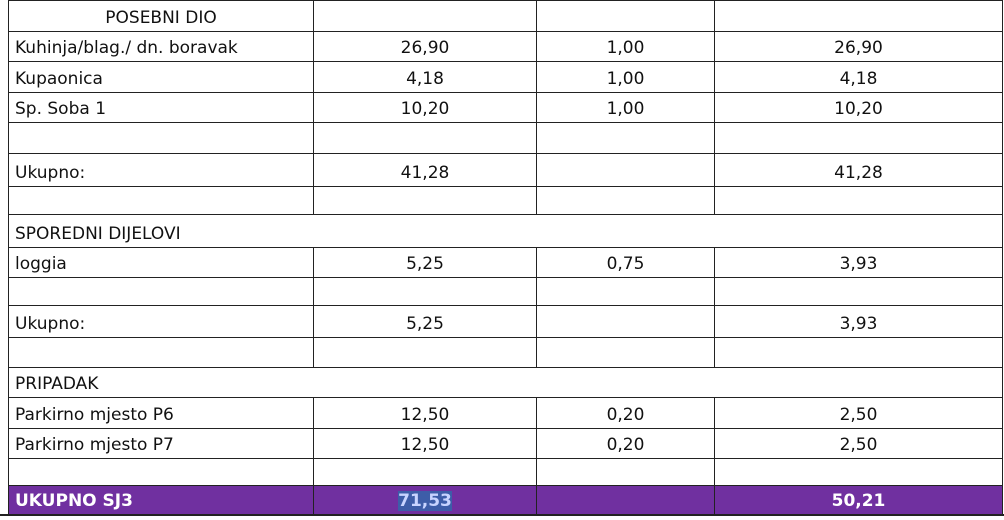  I want to click on cell-text: POSEBNI DIO, so click(161, 18).